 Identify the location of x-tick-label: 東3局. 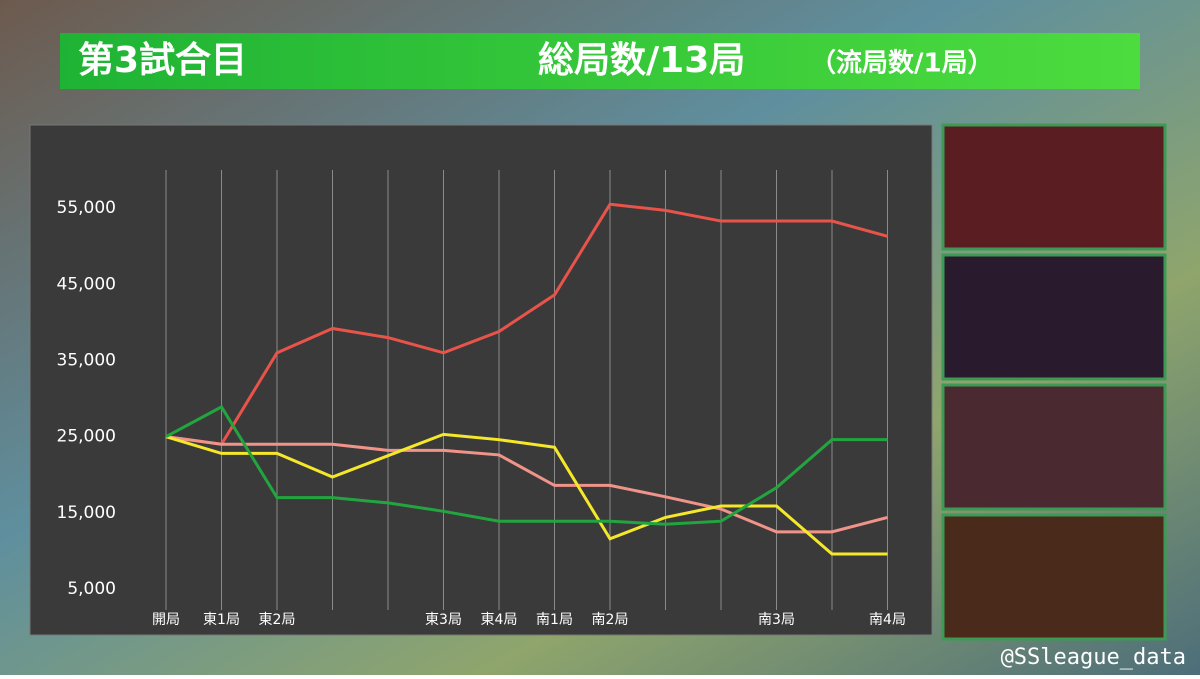
(443, 620).